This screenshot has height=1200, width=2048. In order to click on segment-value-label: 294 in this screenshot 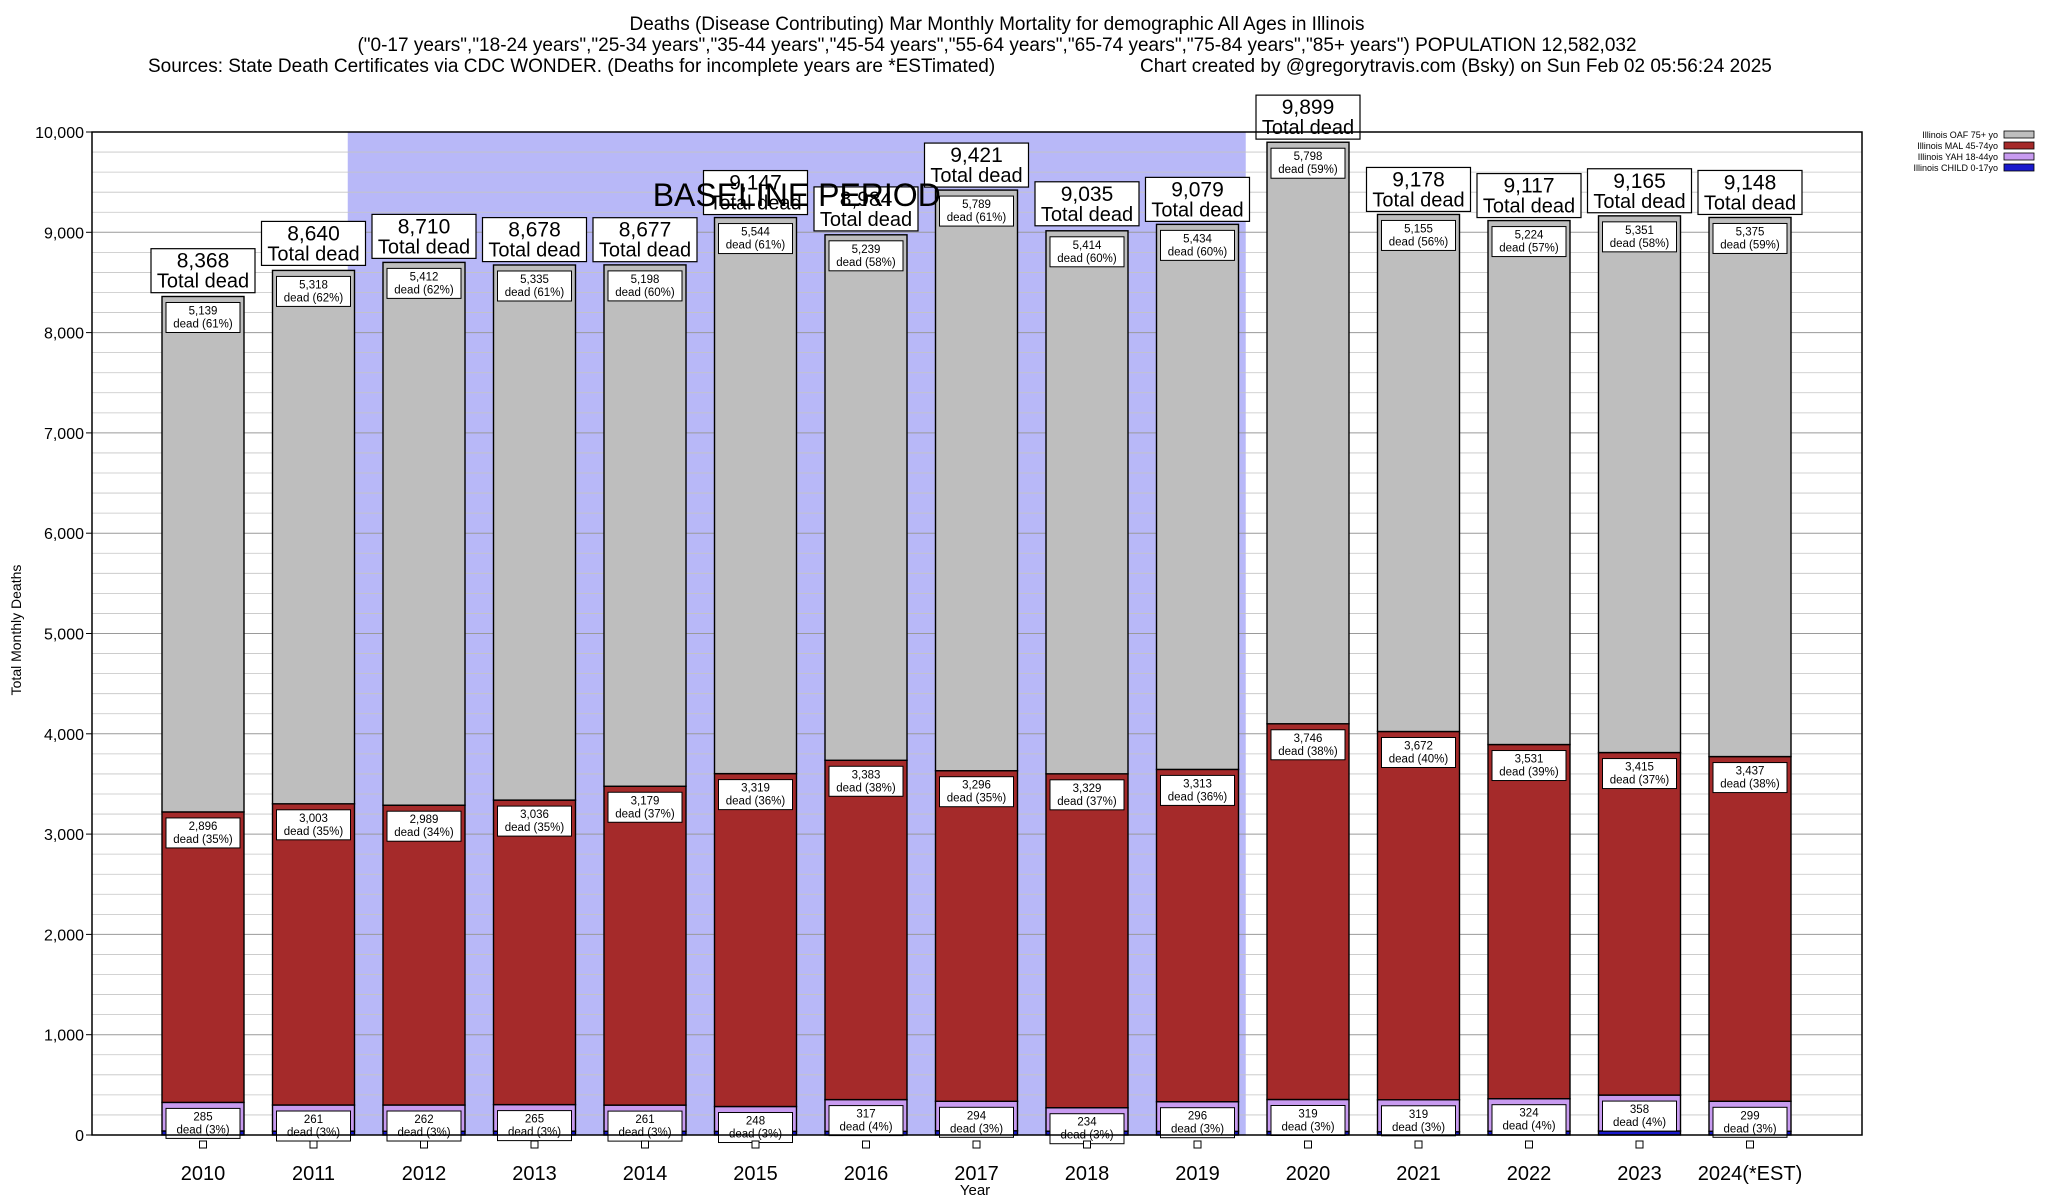, I will do `click(977, 1116)`.